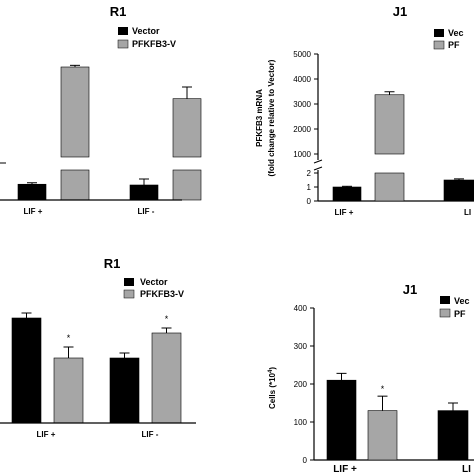 This screenshot has height=474, width=474. I want to click on j1-top-yticklabel-low-1: 1, so click(309, 187).